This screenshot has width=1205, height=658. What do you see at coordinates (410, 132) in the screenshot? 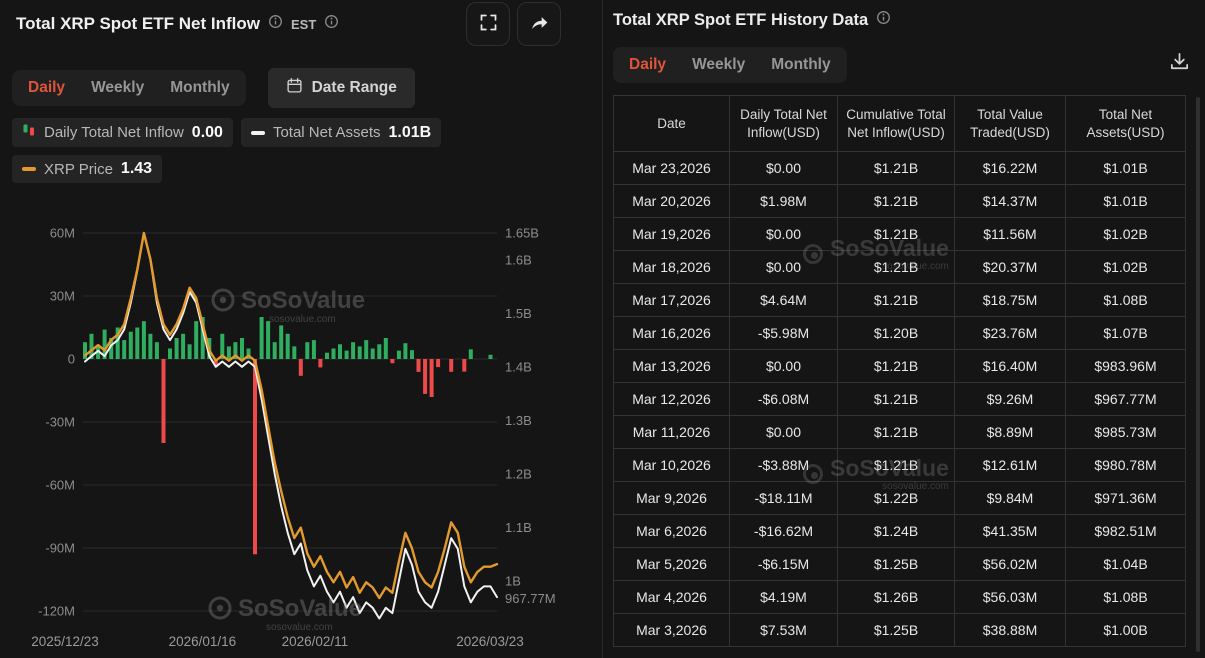
I see `legend-value: 1.01B` at bounding box center [410, 132].